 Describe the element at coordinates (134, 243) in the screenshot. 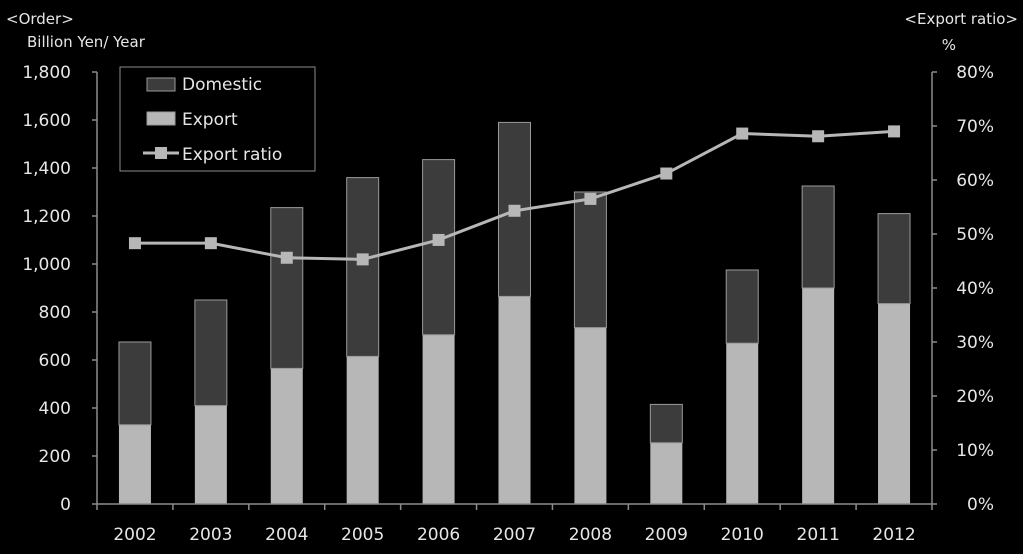

I see `export-ratio-marker-2002` at that location.